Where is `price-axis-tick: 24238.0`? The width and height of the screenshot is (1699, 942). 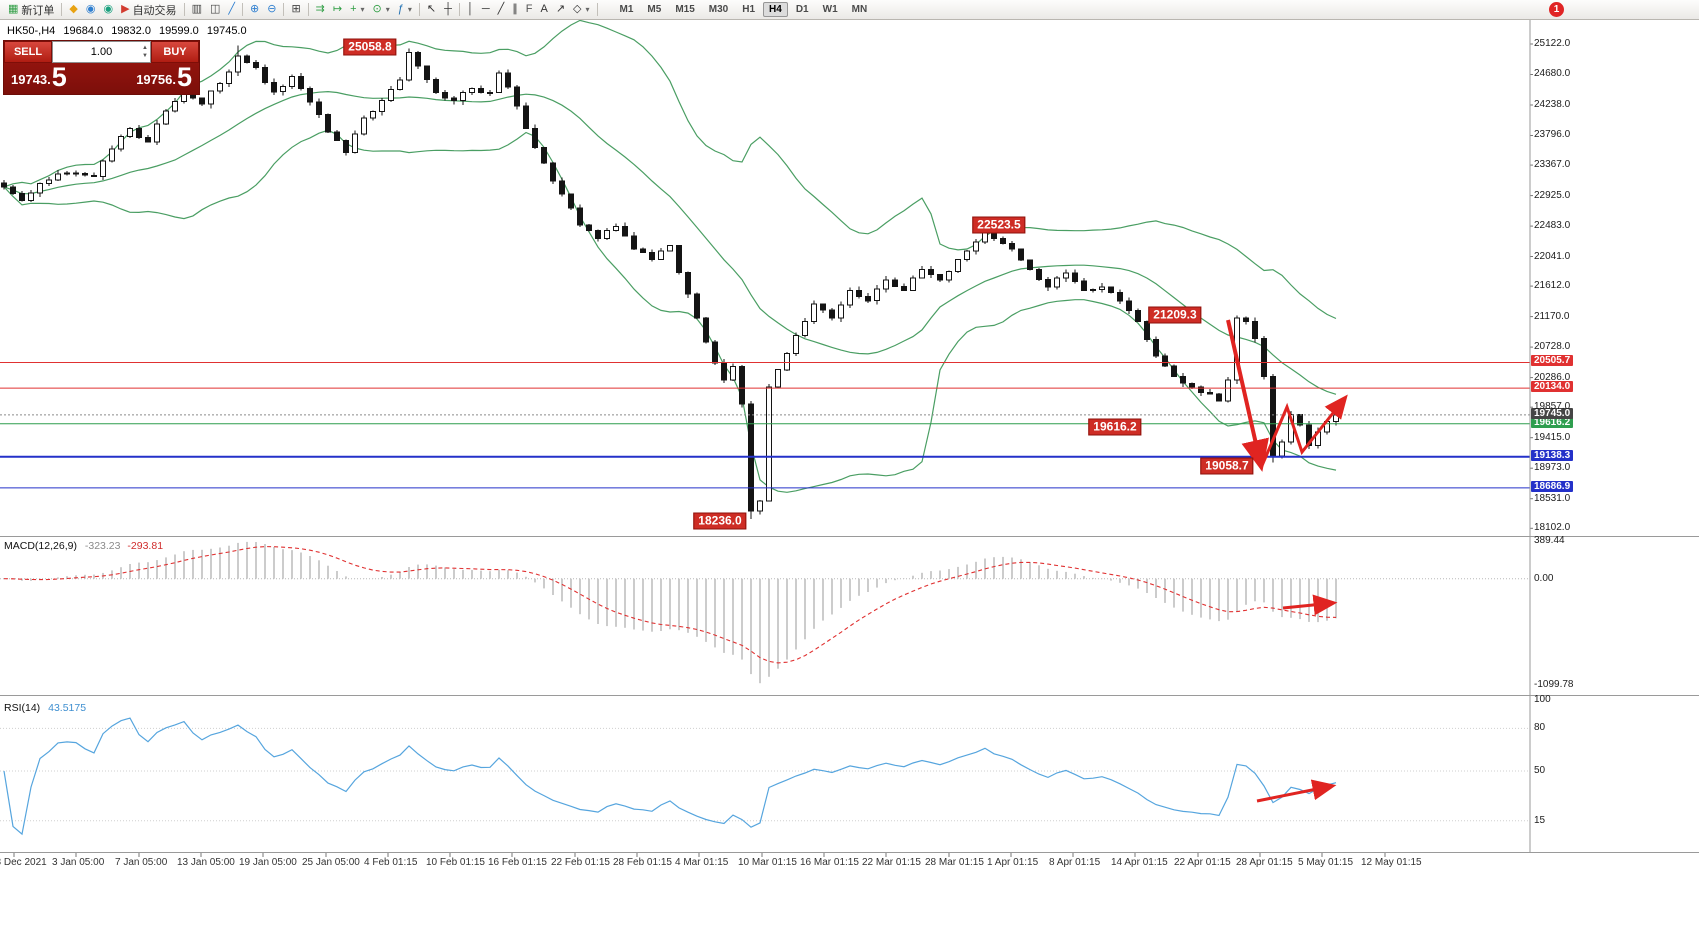 price-axis-tick: 24238.0 is located at coordinates (1552, 104).